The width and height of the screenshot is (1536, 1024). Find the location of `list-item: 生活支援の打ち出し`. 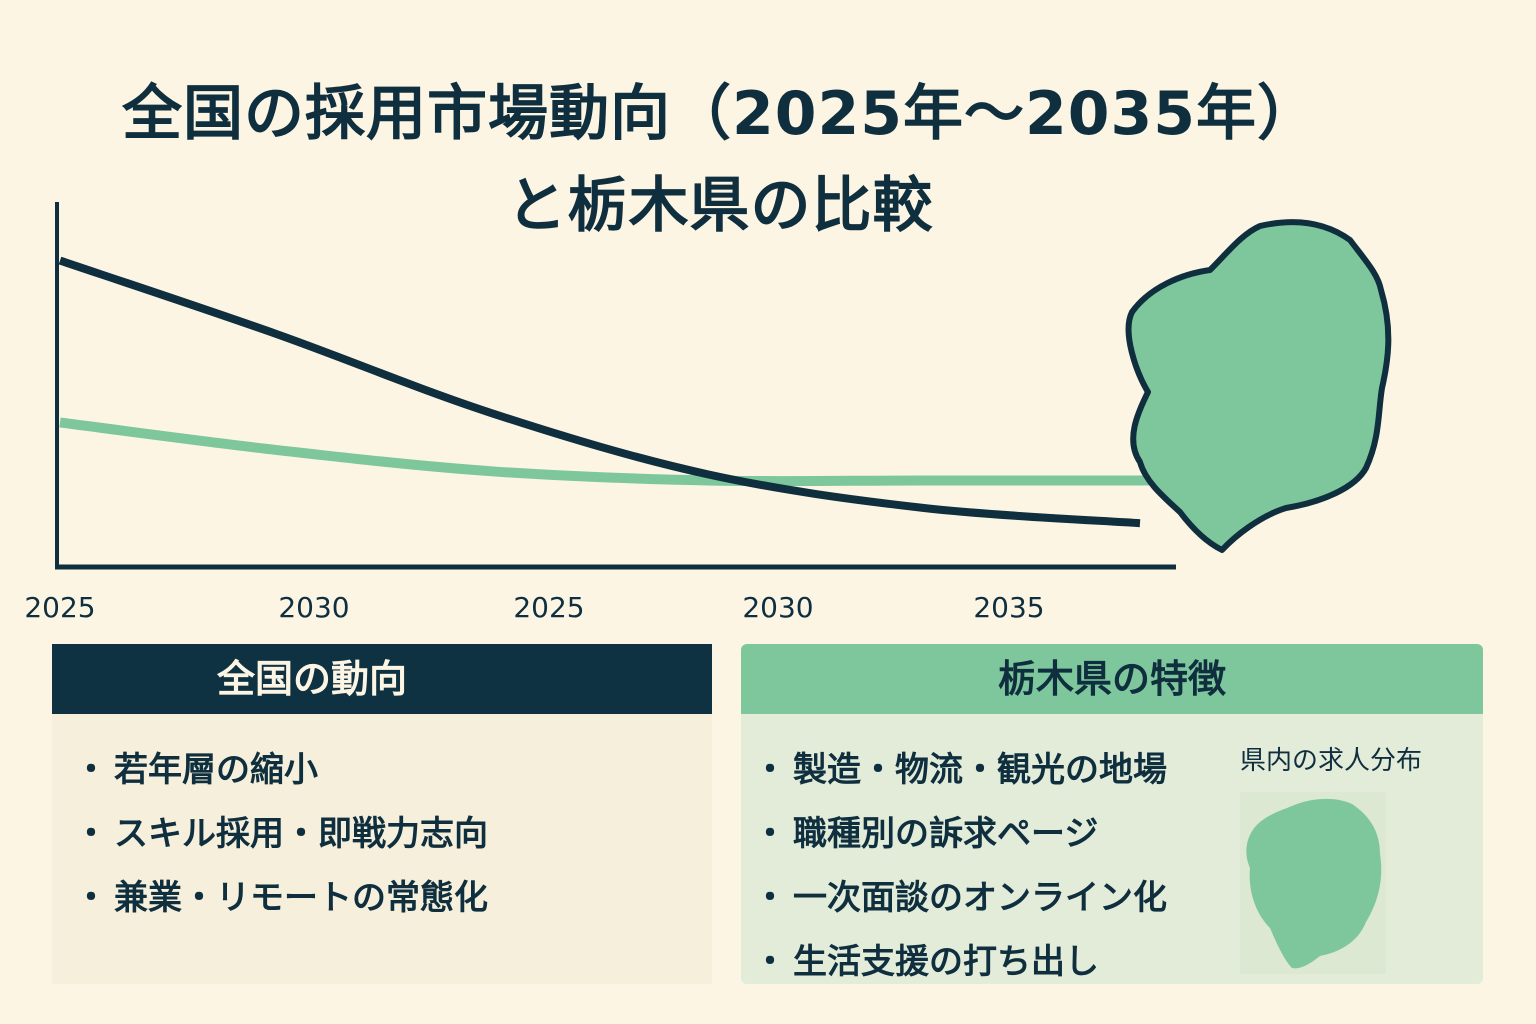

list-item: 生活支援の打ち出し is located at coordinates (1112, 962).